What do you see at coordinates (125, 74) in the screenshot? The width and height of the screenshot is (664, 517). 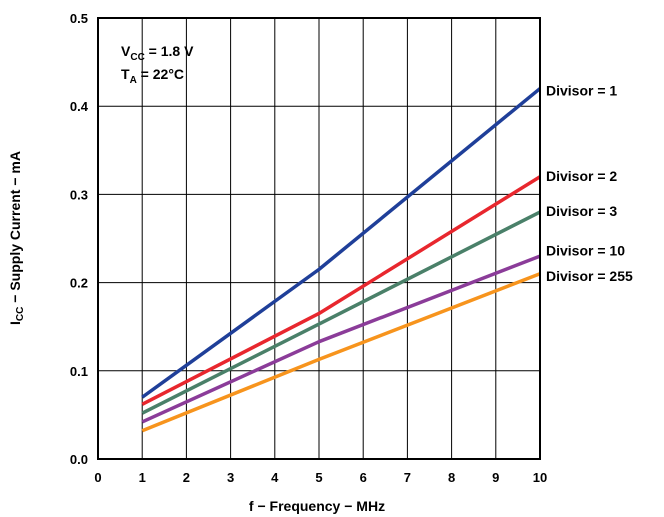 I see `ta-main: T` at bounding box center [125, 74].